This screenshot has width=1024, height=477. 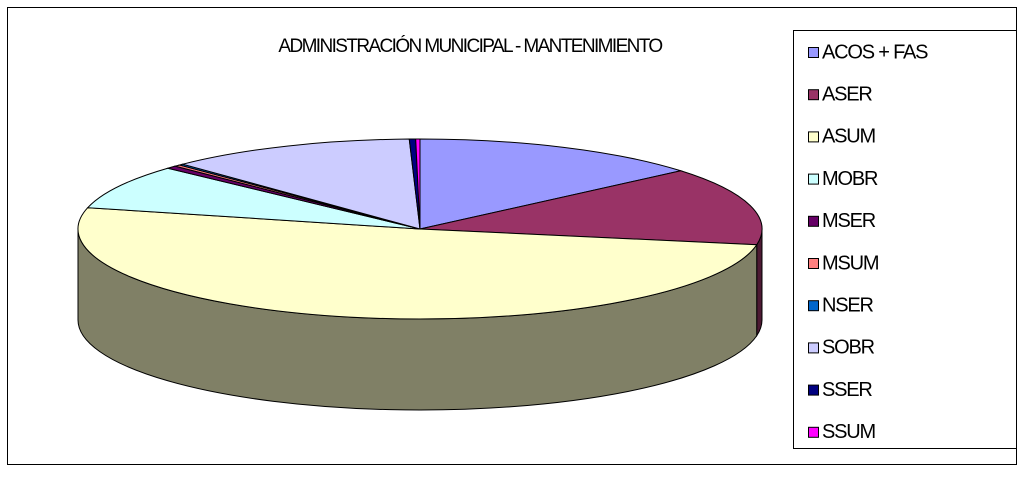 What do you see at coordinates (850, 263) in the screenshot?
I see `legend-label: MSUM` at bounding box center [850, 263].